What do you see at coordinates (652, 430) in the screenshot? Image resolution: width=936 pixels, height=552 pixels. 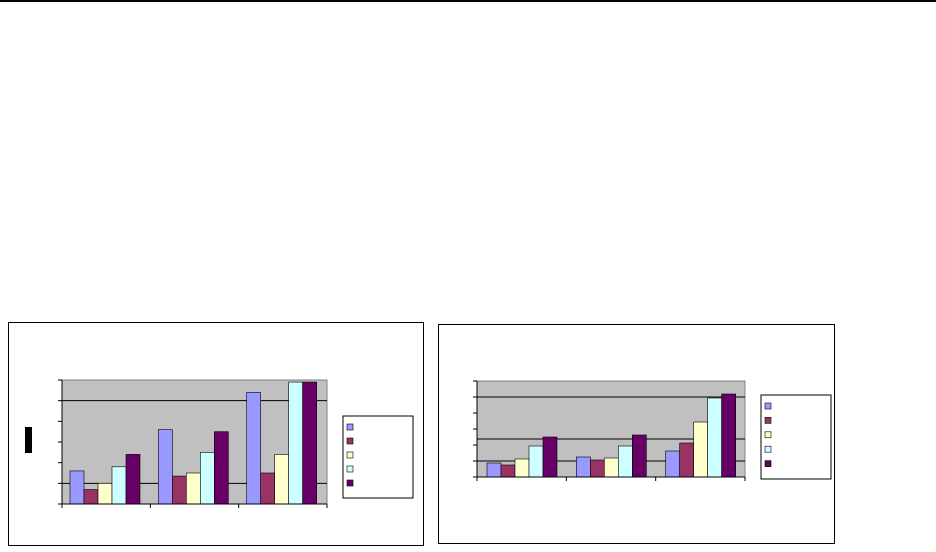 I see `chart-right-svg` at bounding box center [652, 430].